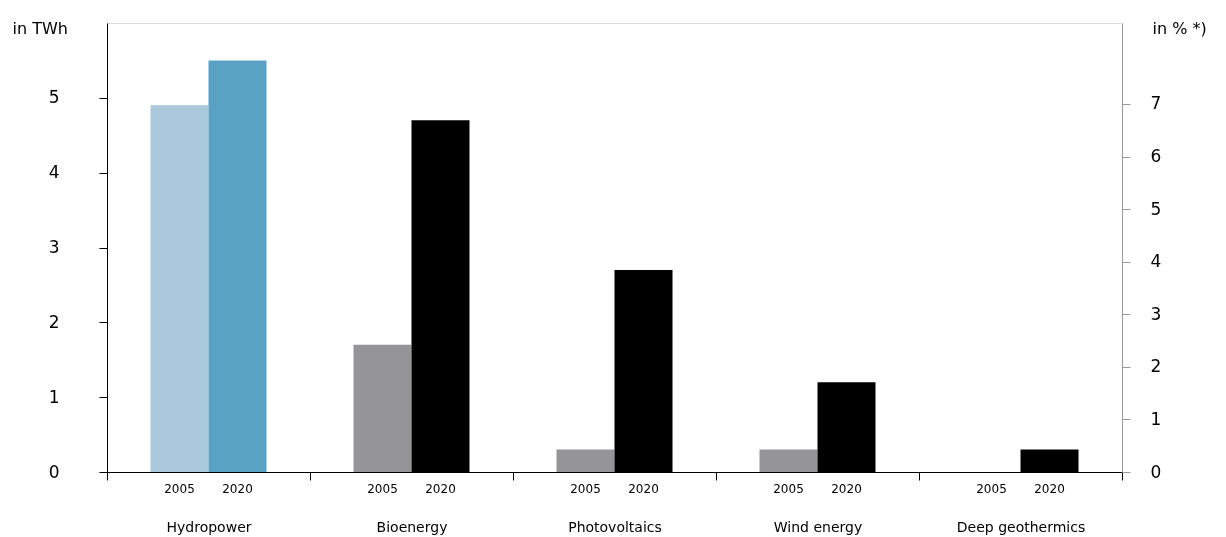 The image size is (1226, 537). Describe the element at coordinates (179, 489) in the screenshot. I see `series-label: 2005` at that location.